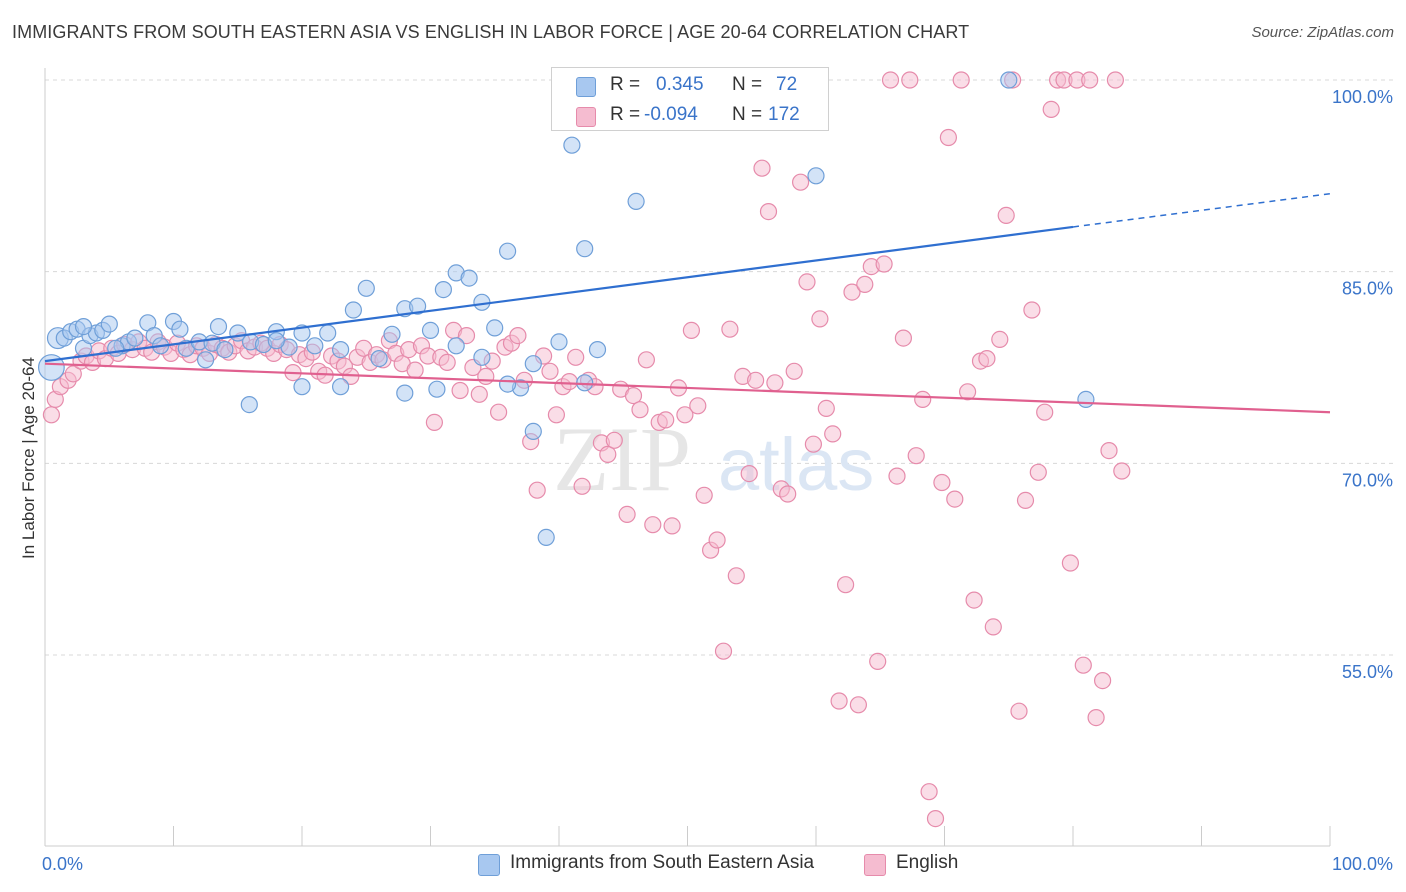 Image resolution: width=1406 pixels, height=892 pixels. What do you see at coordinates (690, 115) in the screenshot?
I see `legend-row-english: R = -0.094 N = 172` at bounding box center [690, 115].